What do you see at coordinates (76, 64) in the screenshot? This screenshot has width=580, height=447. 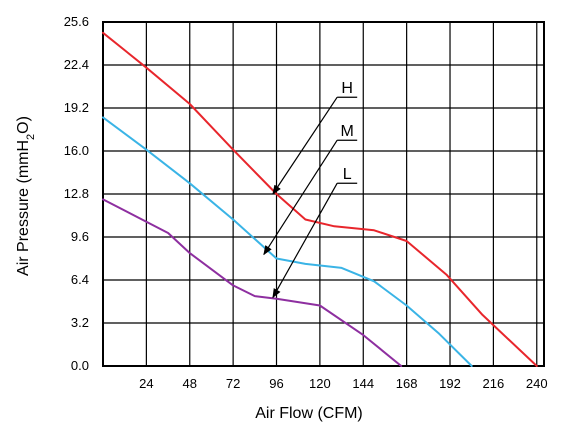 I see `y-tick-label: 22.4` at bounding box center [76, 64].